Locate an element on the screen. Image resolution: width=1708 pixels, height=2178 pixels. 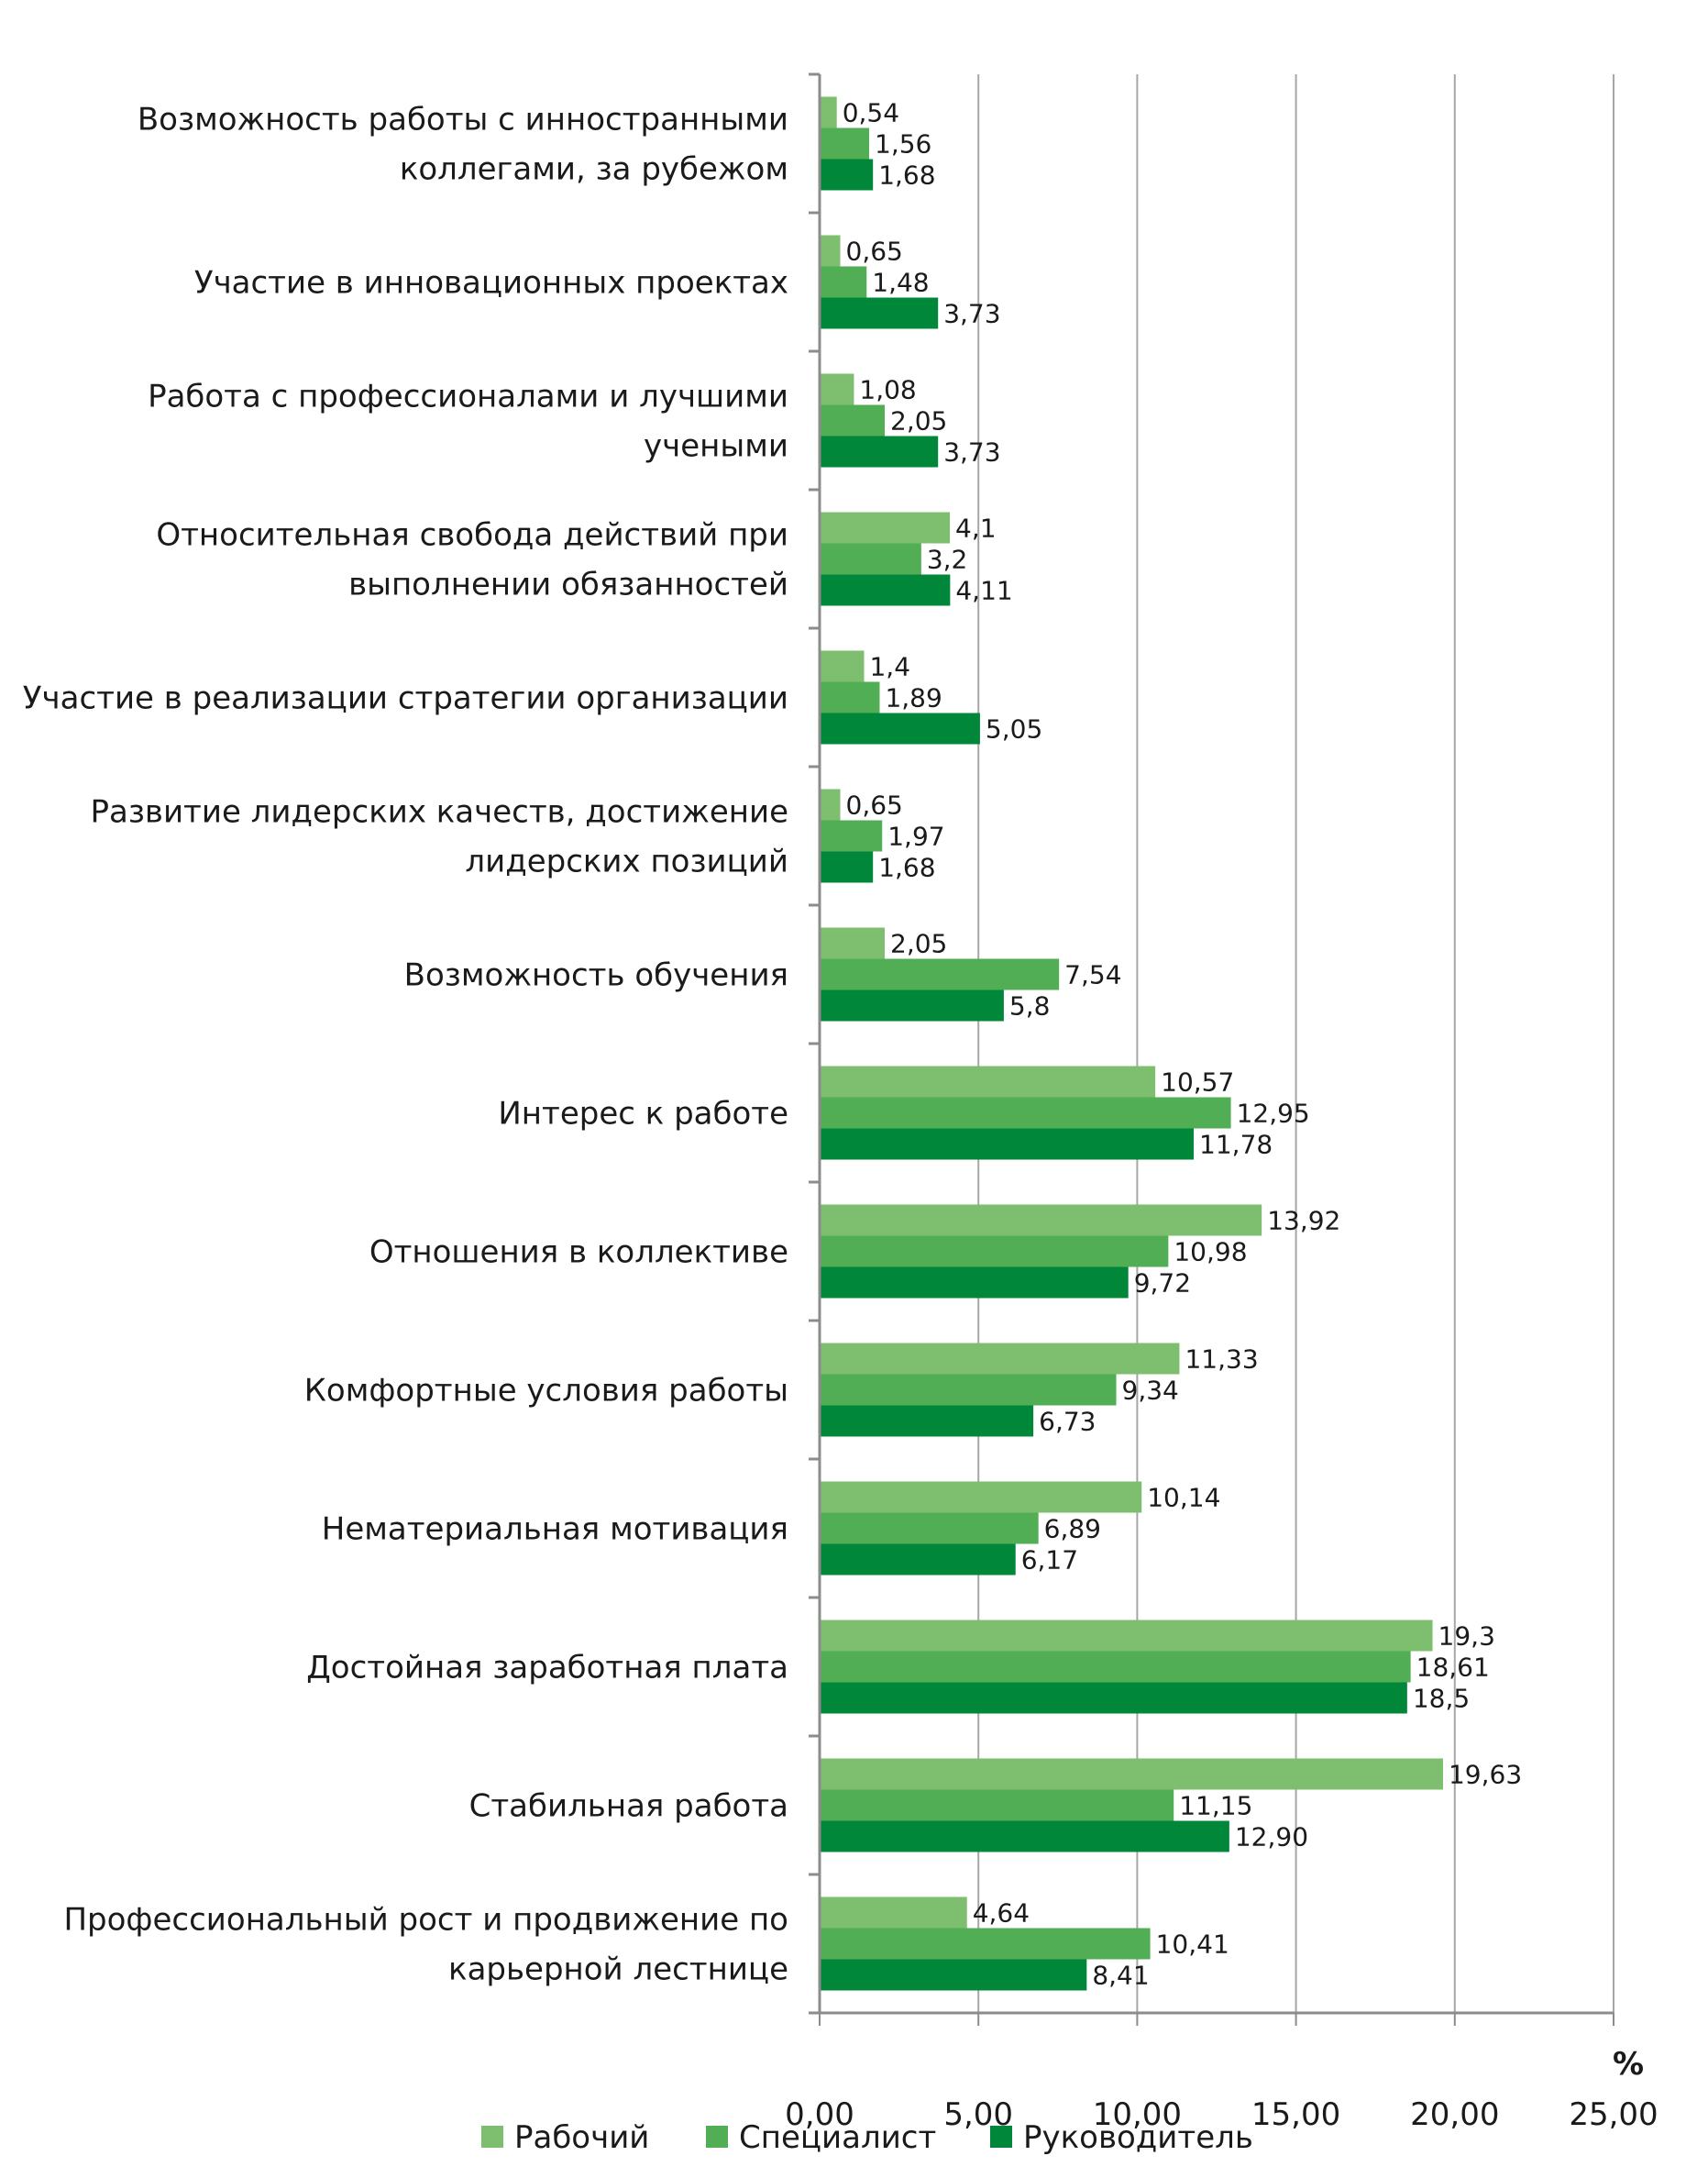
data-label: 12,90 is located at coordinates (1271, 1837).